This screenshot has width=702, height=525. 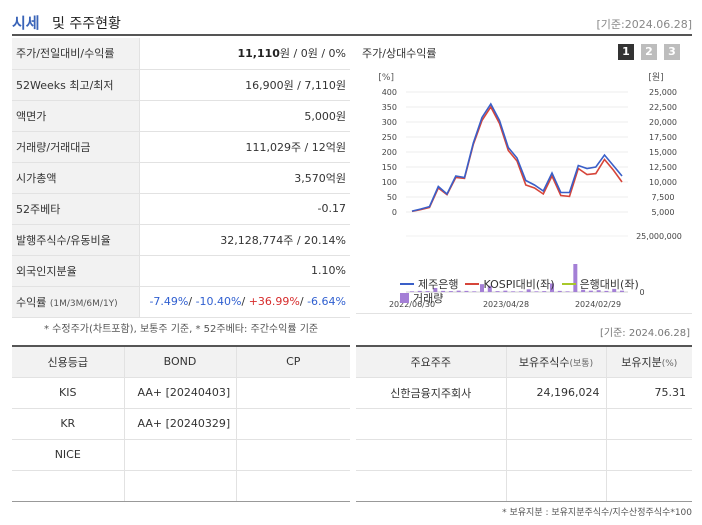 I want to click on returns-key: 수익률 (1M/3M/6M/1Y), so click(x=76, y=302).